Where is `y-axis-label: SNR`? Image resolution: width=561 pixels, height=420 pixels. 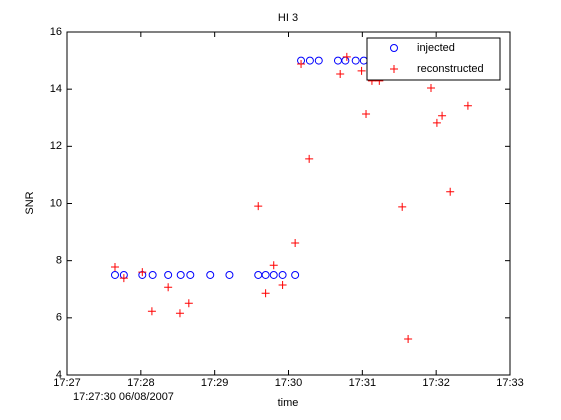 y-axis-label: SNR is located at coordinates (30, 202).